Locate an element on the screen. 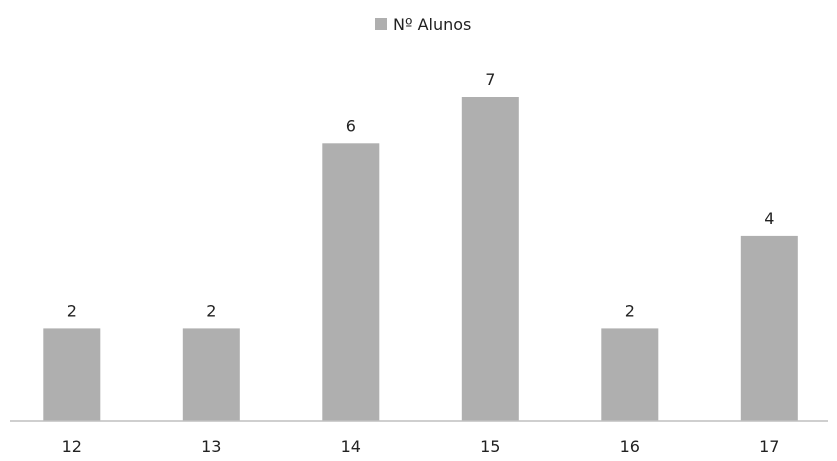 The width and height of the screenshot is (837, 461). x-tick-label-15: 15 is located at coordinates (490, 446).